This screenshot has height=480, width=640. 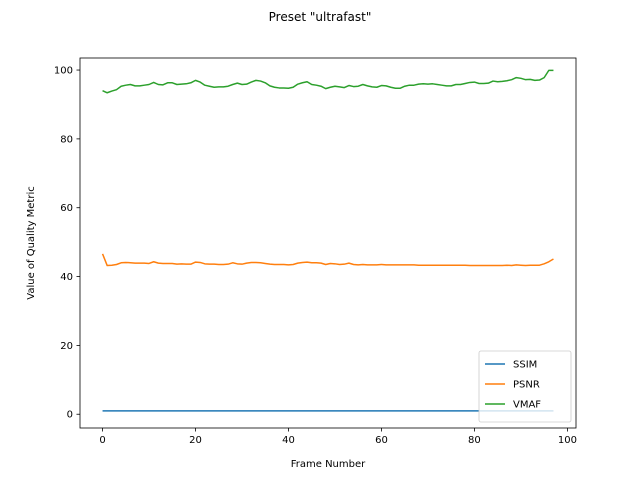 What do you see at coordinates (320, 17) in the screenshot?
I see `chart-title: Preset "ultrafast"` at bounding box center [320, 17].